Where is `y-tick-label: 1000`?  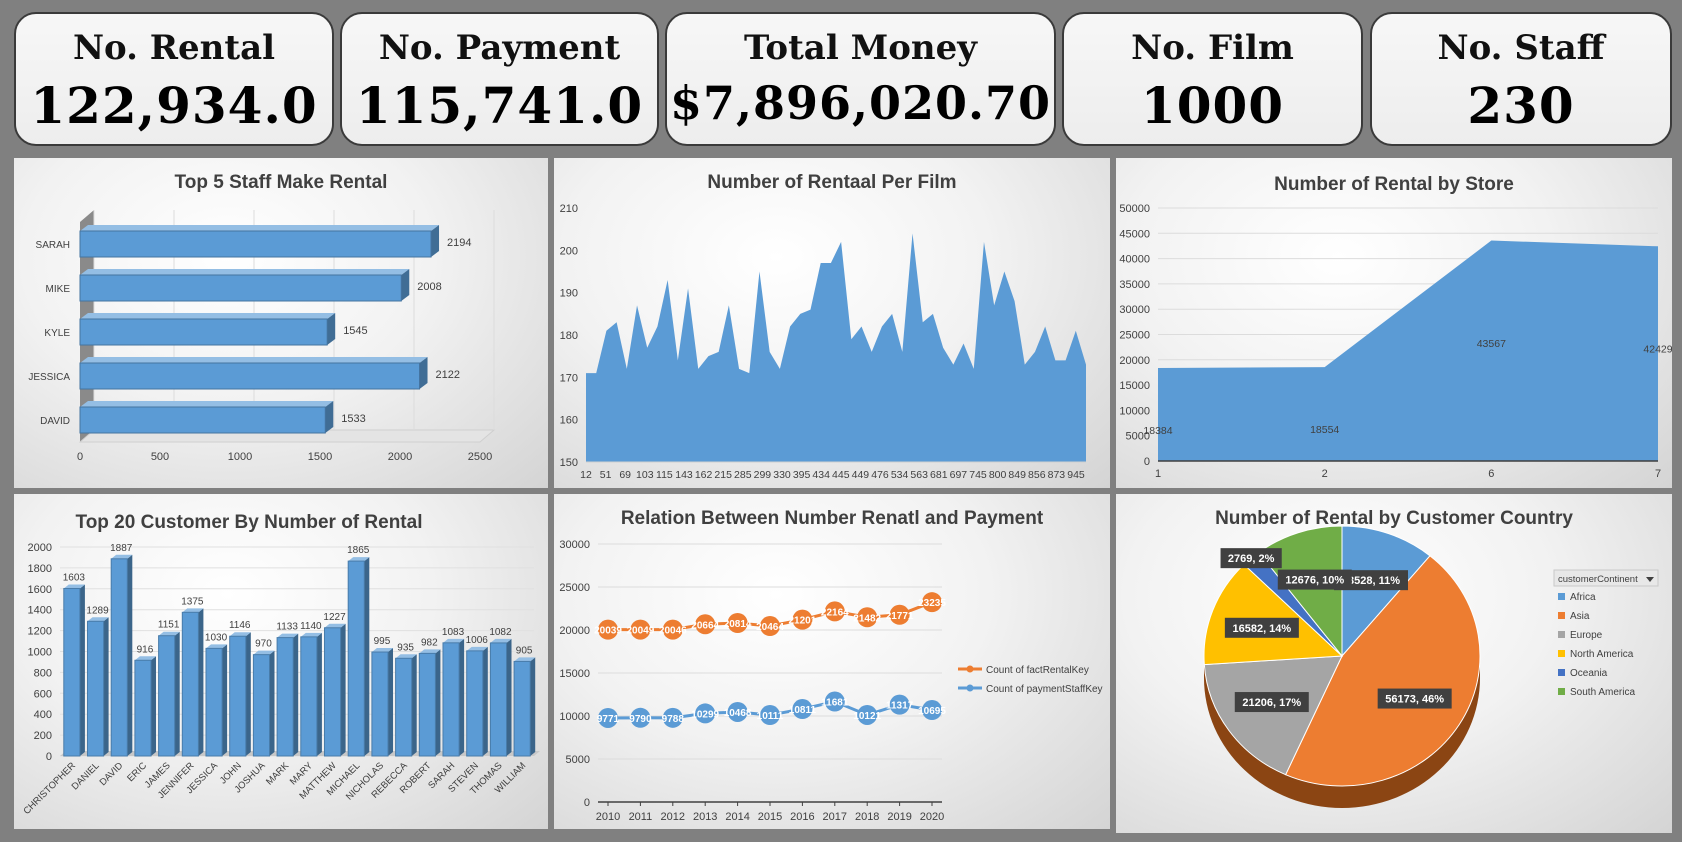
y-tick-label: 1000 is located at coordinates (40, 653).